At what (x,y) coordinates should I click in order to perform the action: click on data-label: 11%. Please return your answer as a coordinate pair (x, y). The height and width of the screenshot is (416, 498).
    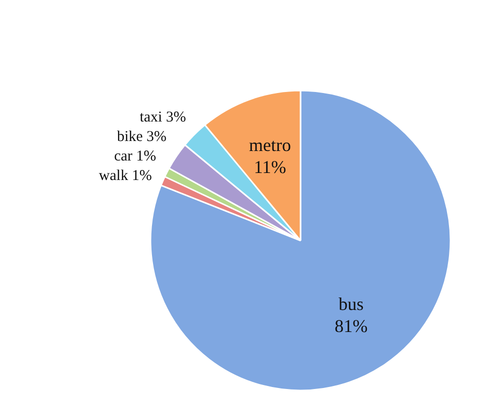
    Looking at the image, I should click on (270, 166).